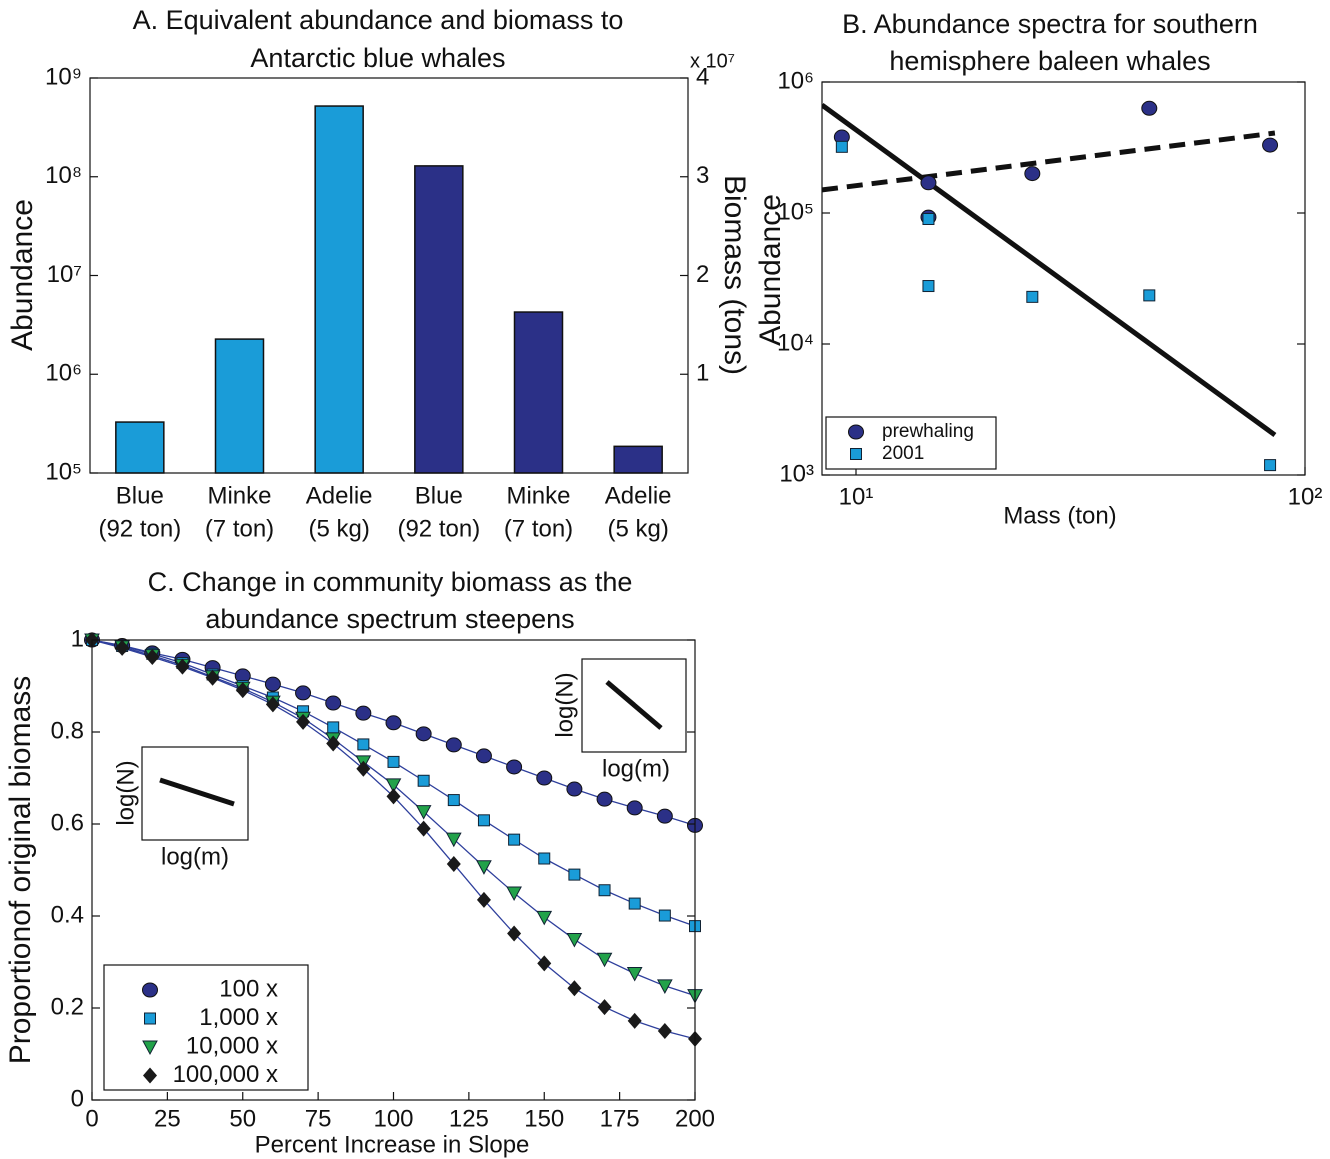 Image resolution: width=1330 pixels, height=1159 pixels. I want to click on x-tick-label: 50, so click(242, 1118).